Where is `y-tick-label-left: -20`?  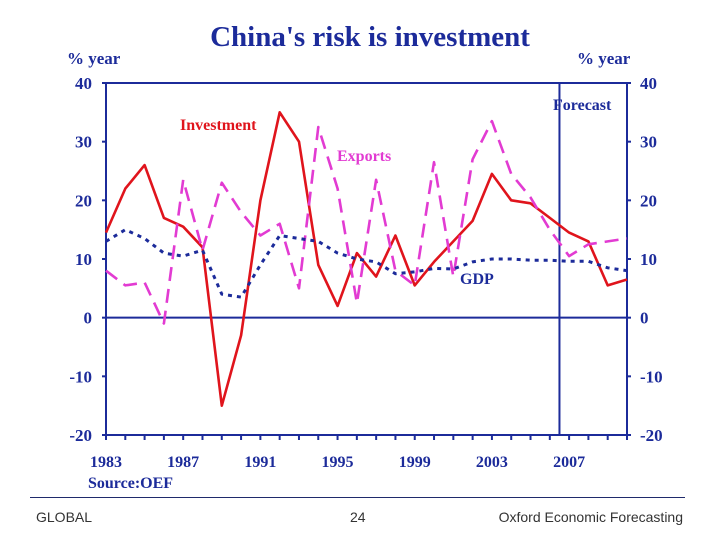 y-tick-label-left: -20 is located at coordinates (80, 435).